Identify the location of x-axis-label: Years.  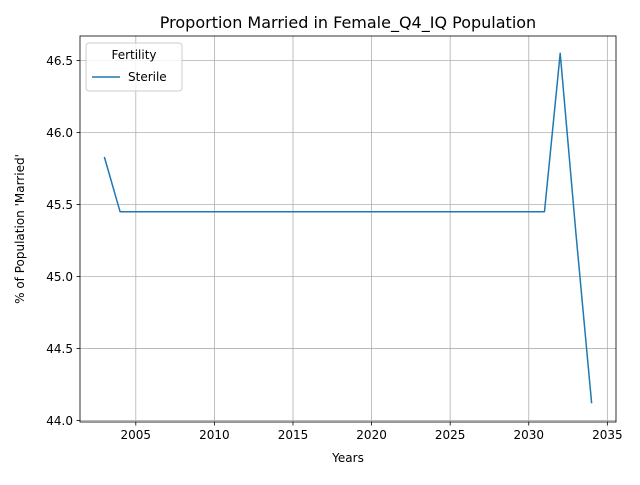
(347, 458).